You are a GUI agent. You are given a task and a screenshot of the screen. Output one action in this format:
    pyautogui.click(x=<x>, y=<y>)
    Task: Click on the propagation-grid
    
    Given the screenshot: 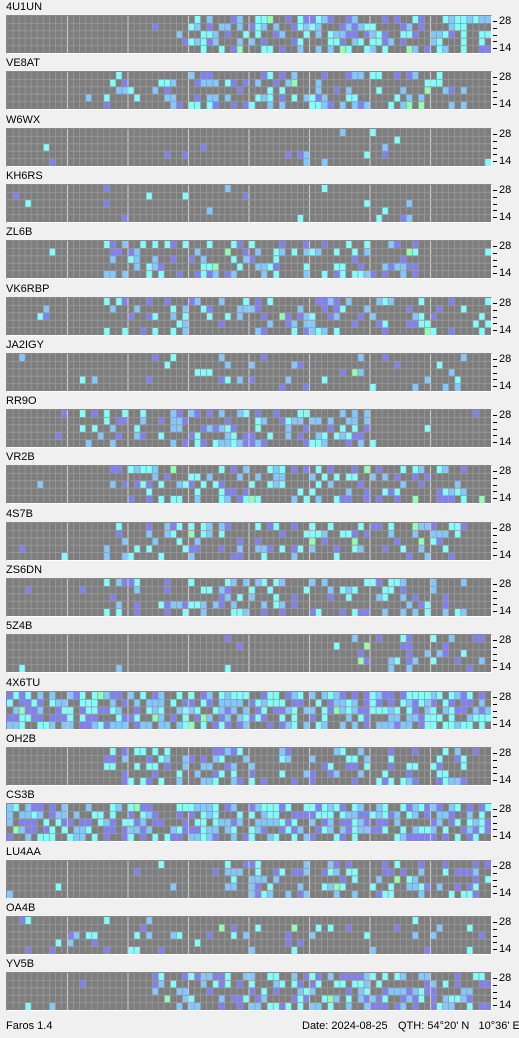 What is the action you would take?
    pyautogui.click(x=249, y=91)
    